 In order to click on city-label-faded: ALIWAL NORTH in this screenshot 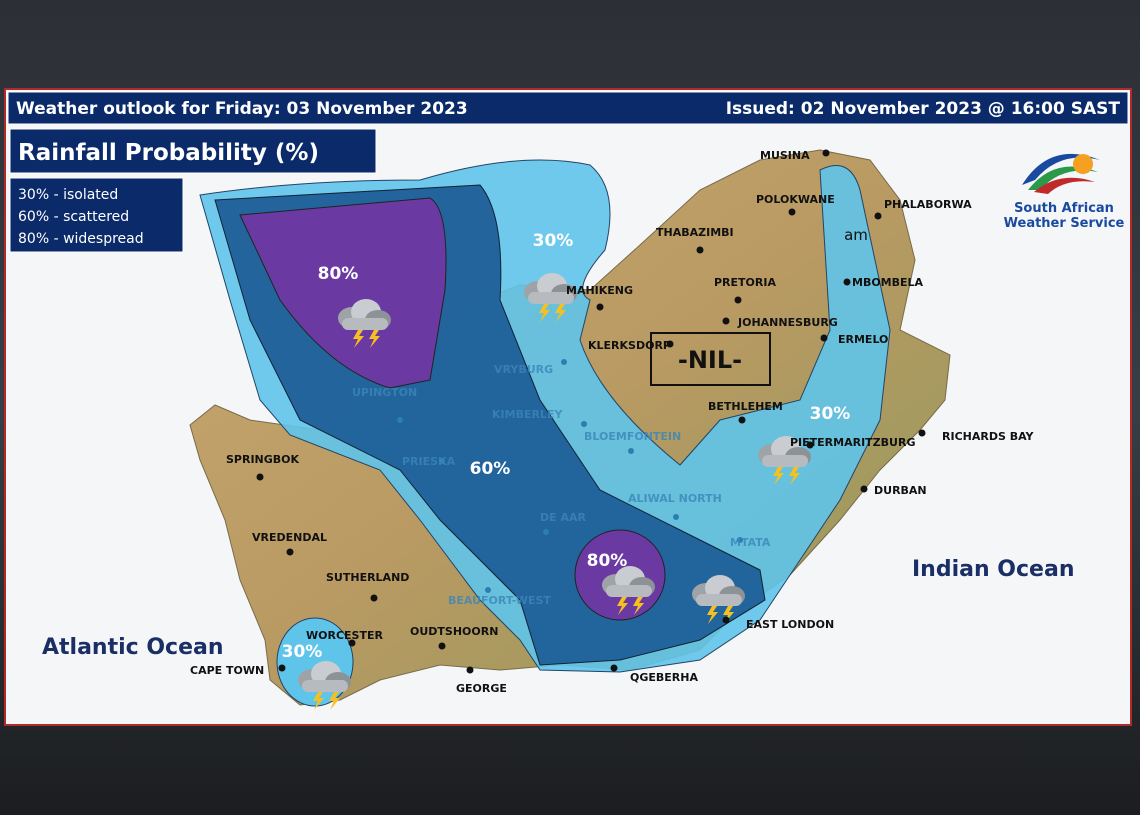, I will do `click(675, 498)`.